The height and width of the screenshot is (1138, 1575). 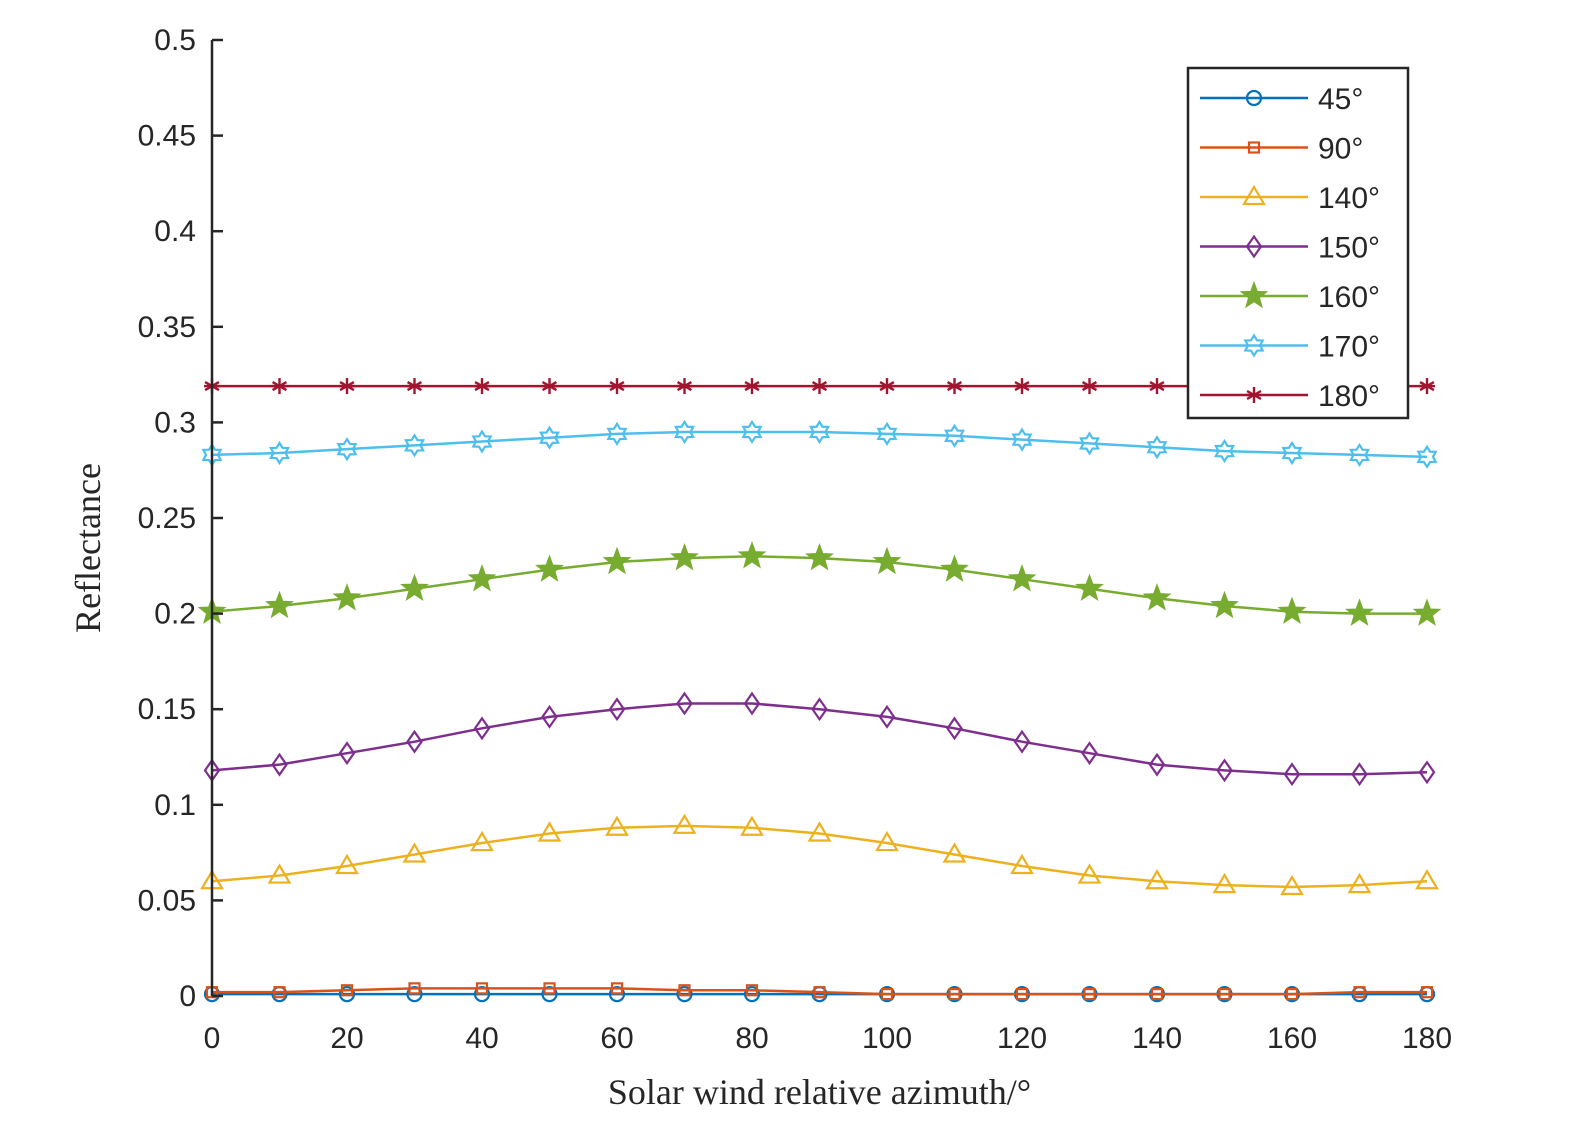 I want to click on y-tick-label: 0.1, so click(x=175, y=805).